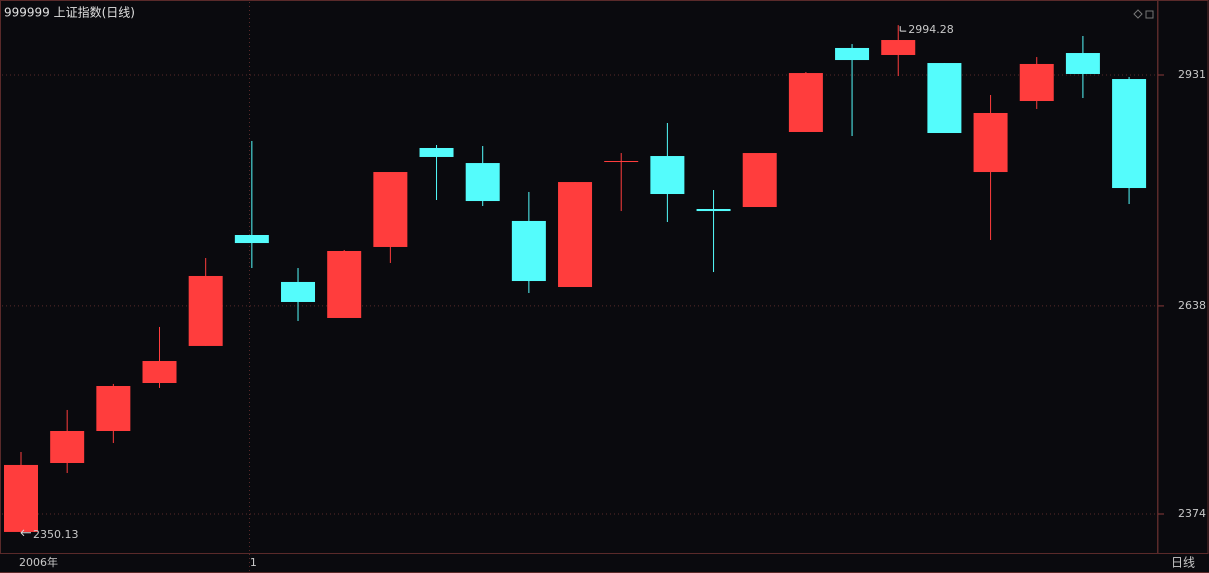 The height and width of the screenshot is (573, 1209). What do you see at coordinates (56, 534) in the screenshot?
I see `min-annotation: 2350.13` at bounding box center [56, 534].